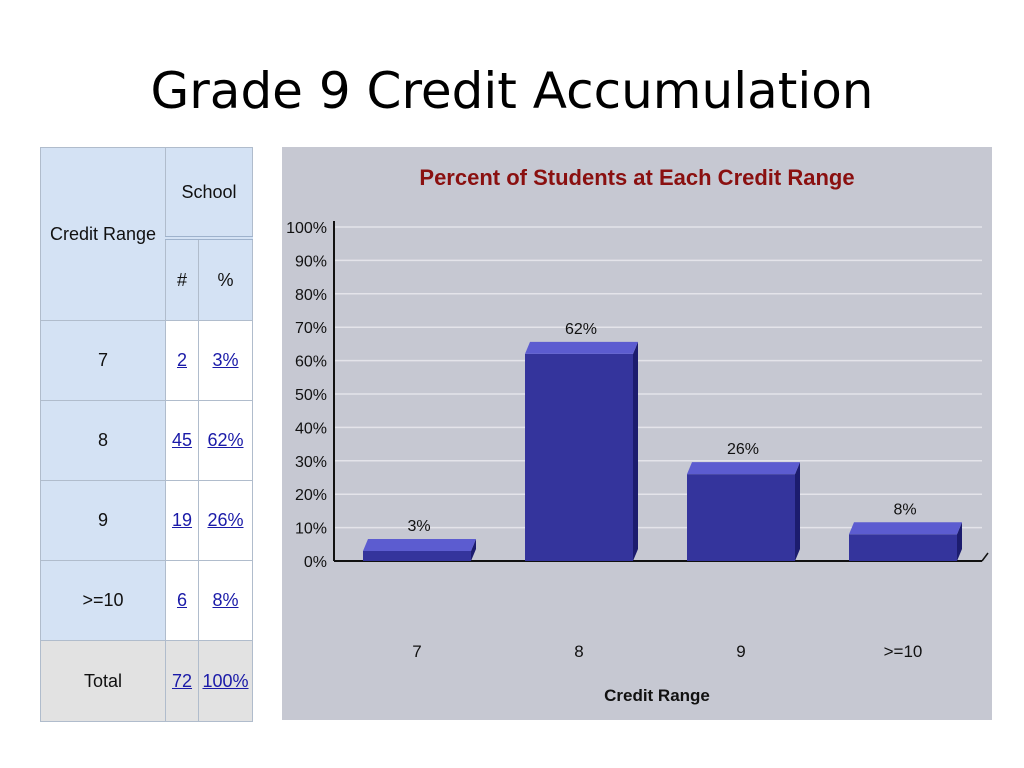 The width and height of the screenshot is (1024, 768). What do you see at coordinates (743, 449) in the screenshot?
I see `data-label: 26%` at bounding box center [743, 449].